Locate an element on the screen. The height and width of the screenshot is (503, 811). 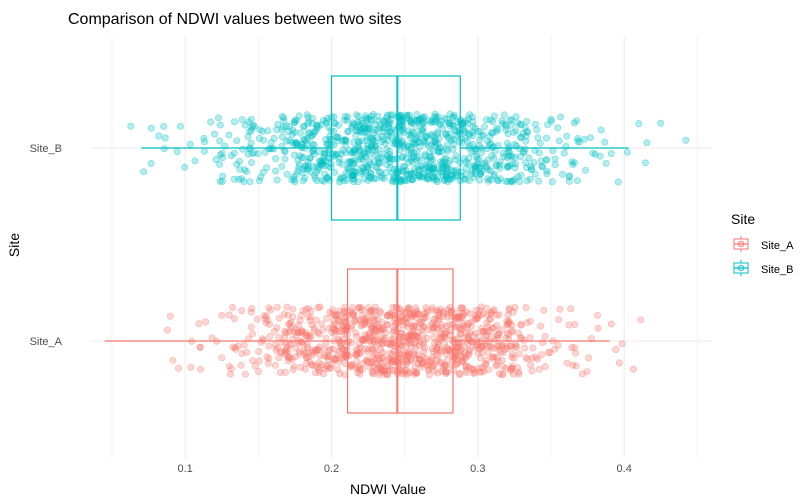
legend-item-site-a: Site_A is located at coordinates (763, 244).